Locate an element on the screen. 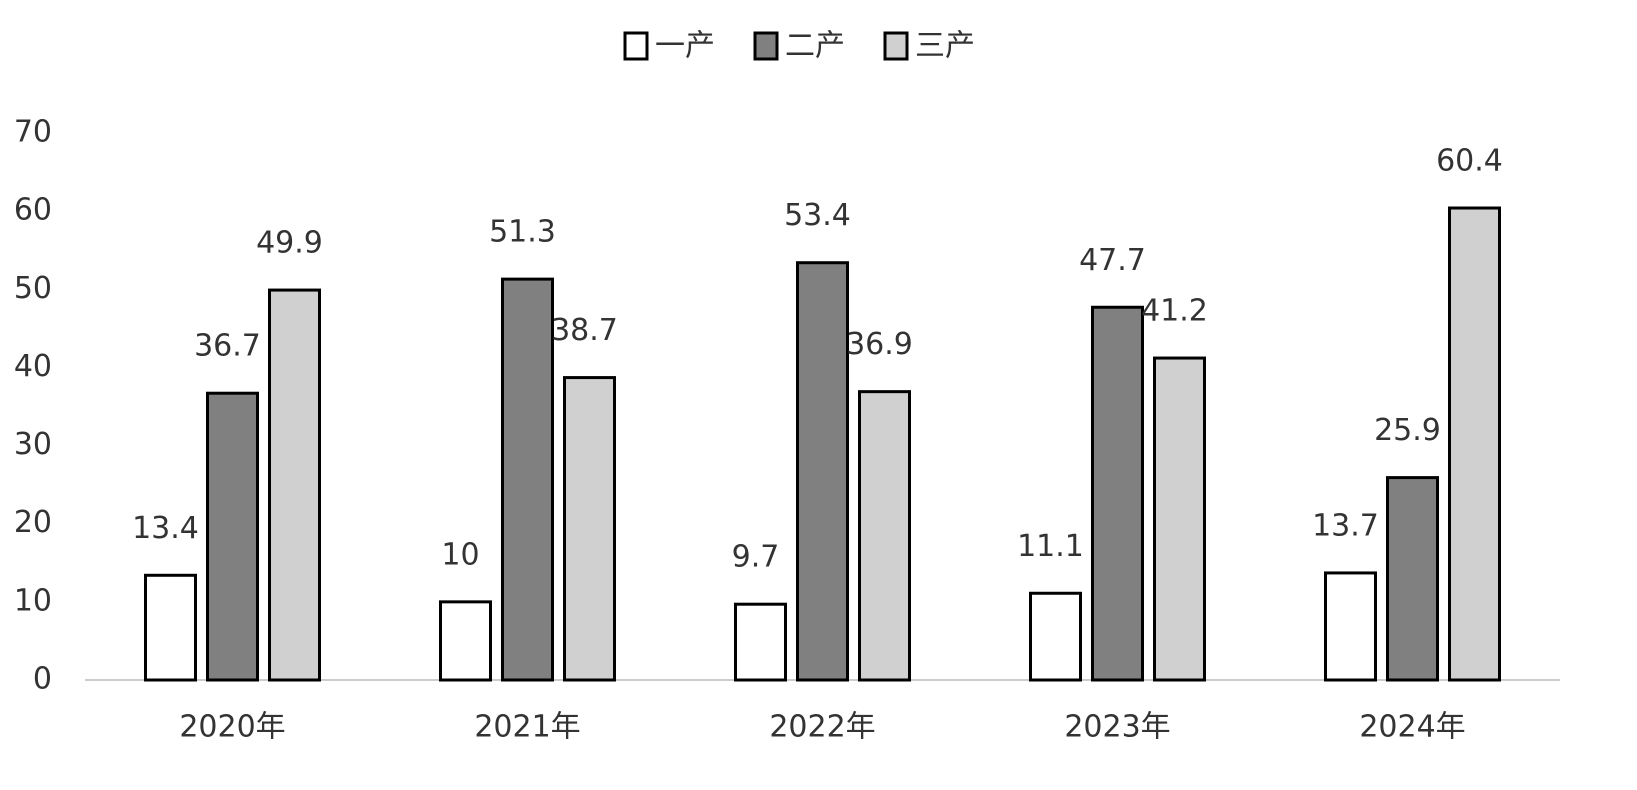  y-tick-label: 40 is located at coordinates (33, 366).